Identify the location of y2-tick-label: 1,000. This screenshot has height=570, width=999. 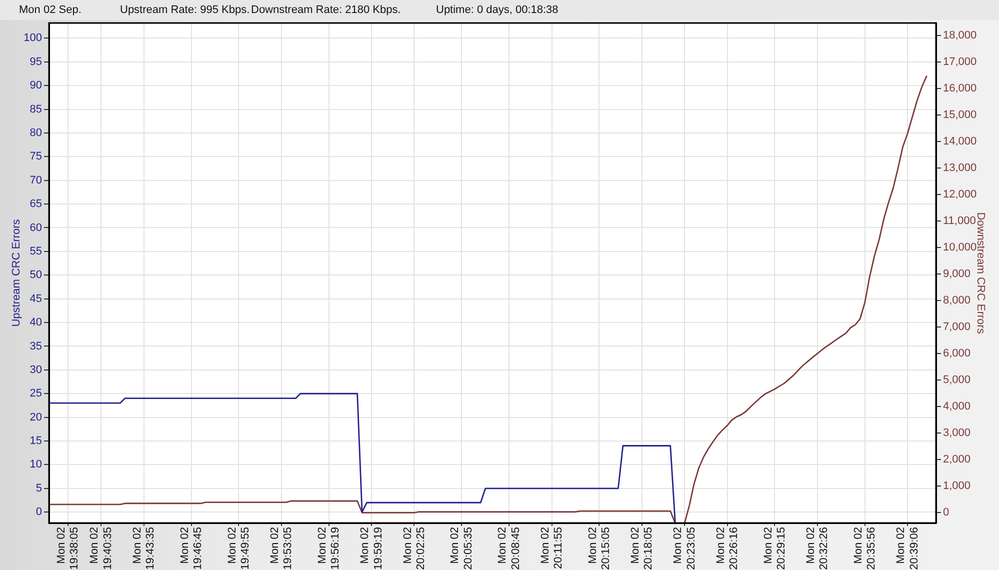
(957, 486).